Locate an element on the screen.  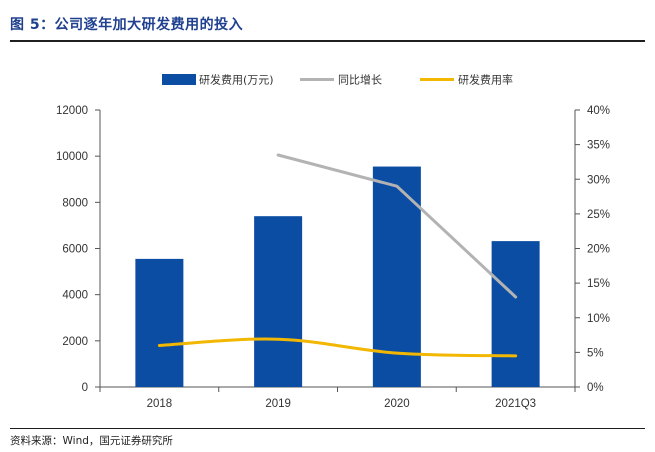
top-rule is located at coordinates (327, 41).